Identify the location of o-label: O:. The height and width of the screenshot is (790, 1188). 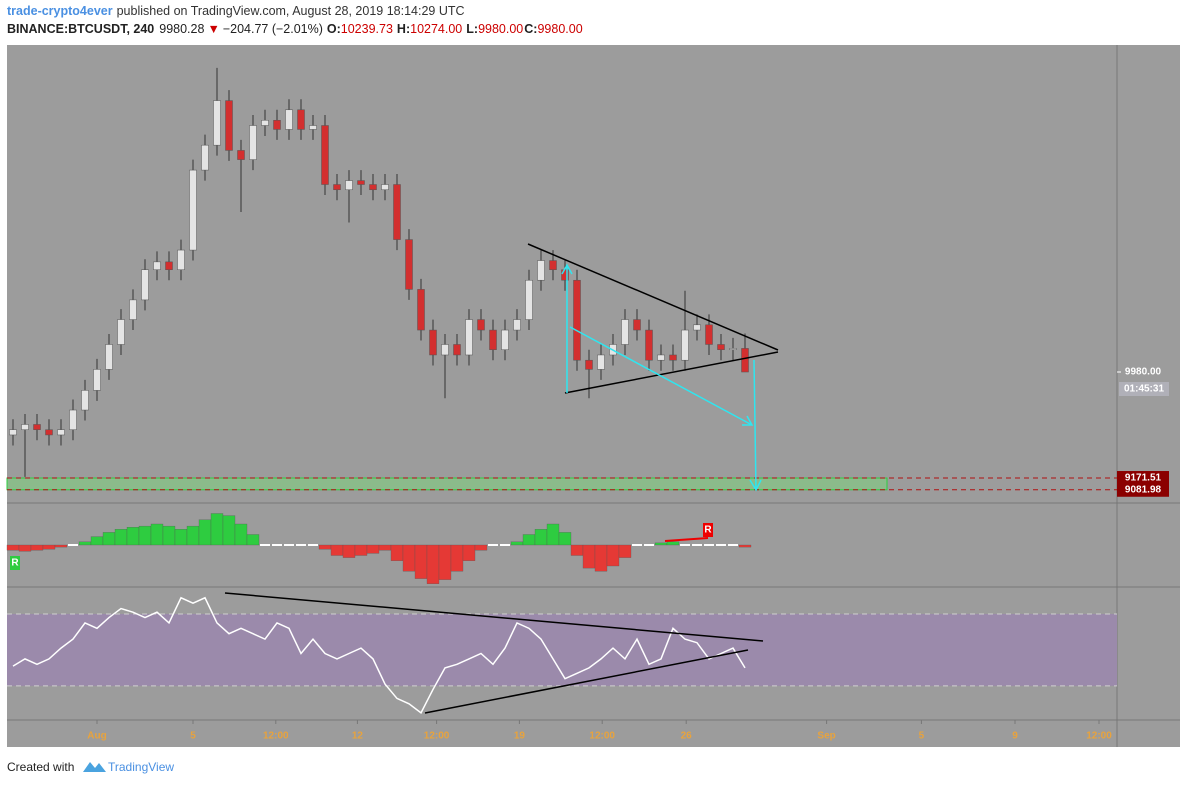
(334, 29).